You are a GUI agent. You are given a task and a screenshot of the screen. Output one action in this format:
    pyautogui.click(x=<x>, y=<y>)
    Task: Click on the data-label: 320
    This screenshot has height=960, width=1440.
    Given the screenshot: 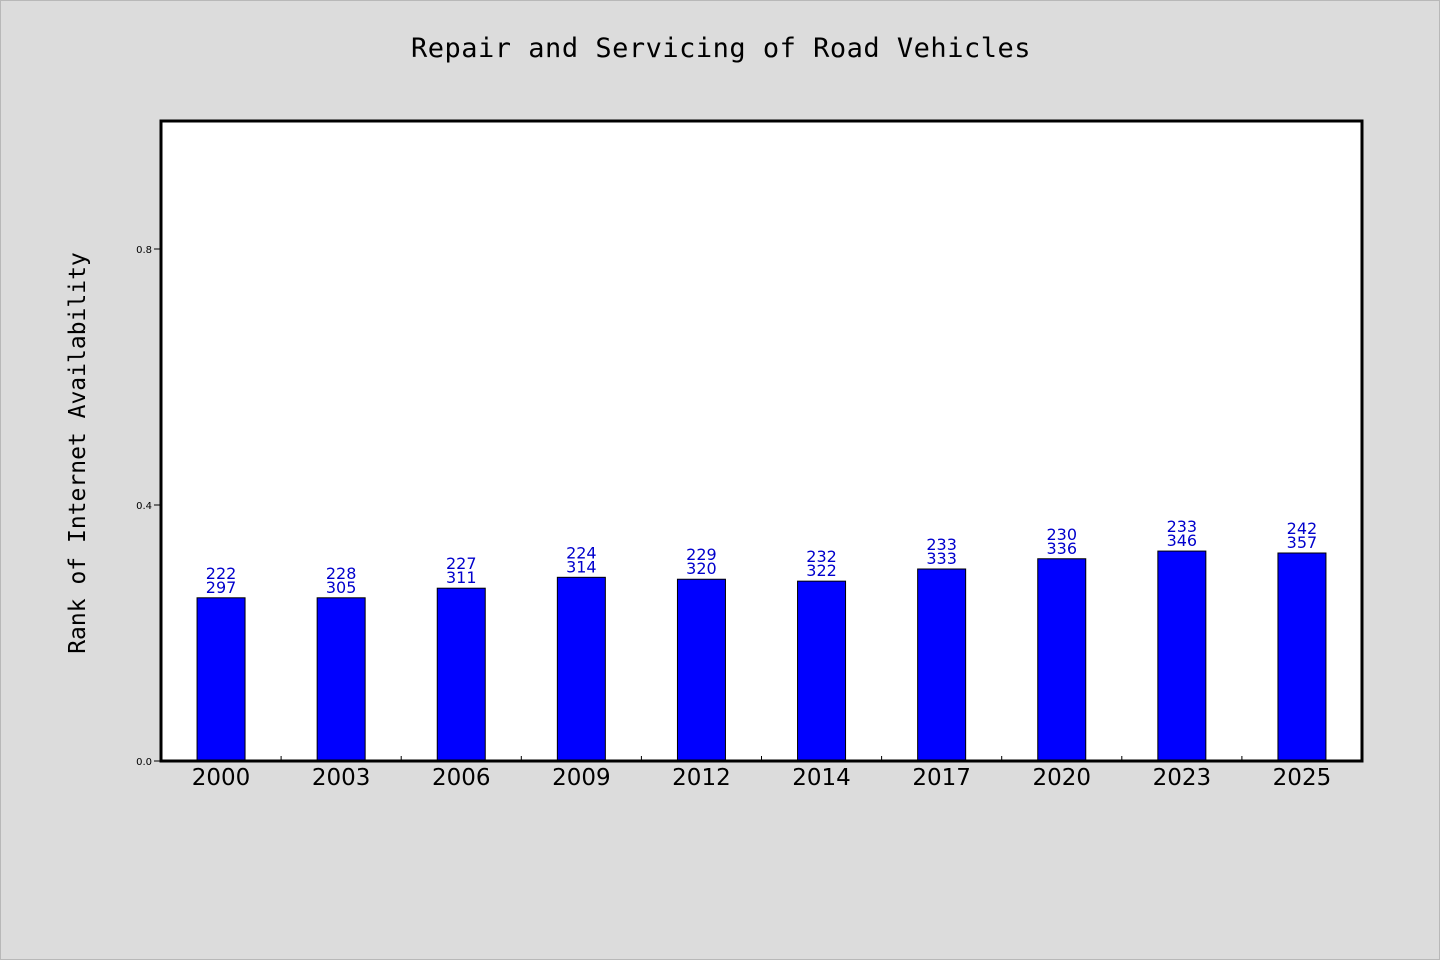 What is the action you would take?
    pyautogui.click(x=701, y=568)
    